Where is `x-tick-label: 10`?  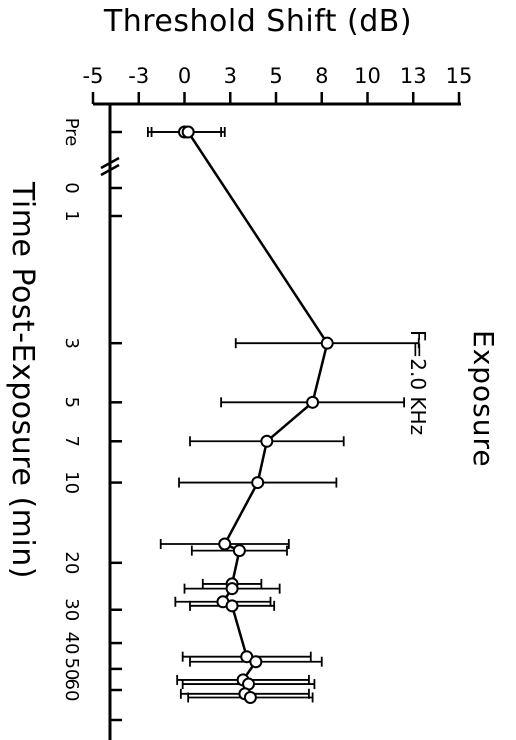 x-tick-label: 10 is located at coordinates (367, 76).